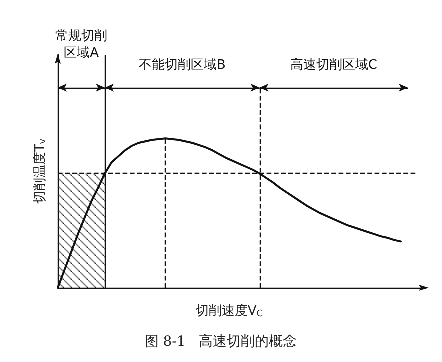  Describe the element at coordinates (221, 342) in the screenshot. I see `text: 图 8-1 高速切削的概念` at that location.